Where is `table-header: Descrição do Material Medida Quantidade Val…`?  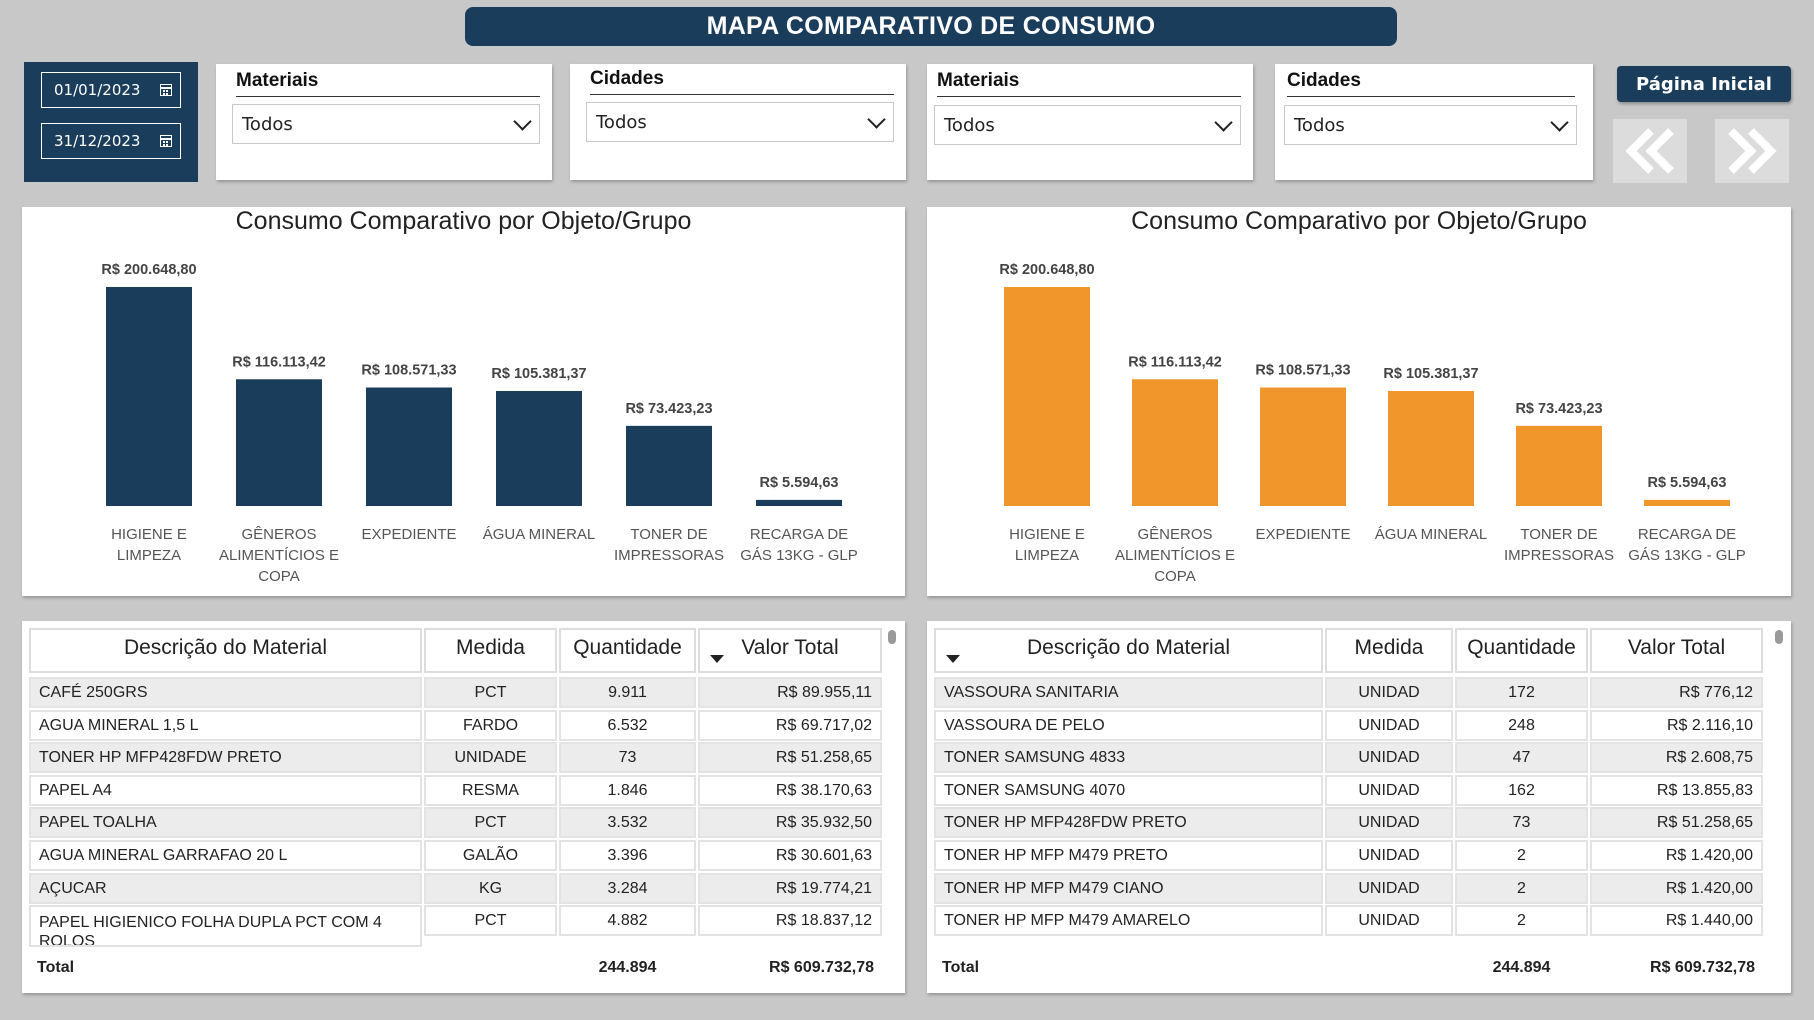 table-header: Descrição do Material Medida Quantidade Val… is located at coordinates (1349, 650).